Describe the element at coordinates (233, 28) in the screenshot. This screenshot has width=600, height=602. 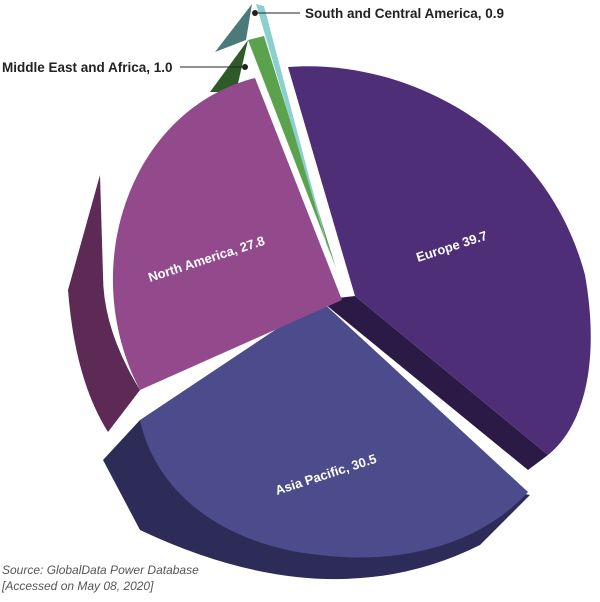
I see `south-central-america-side` at that location.